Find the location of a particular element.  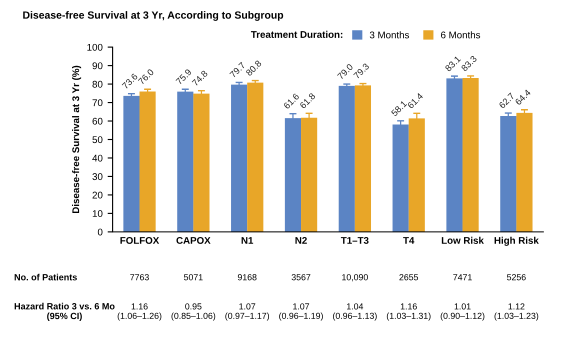

text: 1.16 (1.06–1.26) is located at coordinates (140, 312).